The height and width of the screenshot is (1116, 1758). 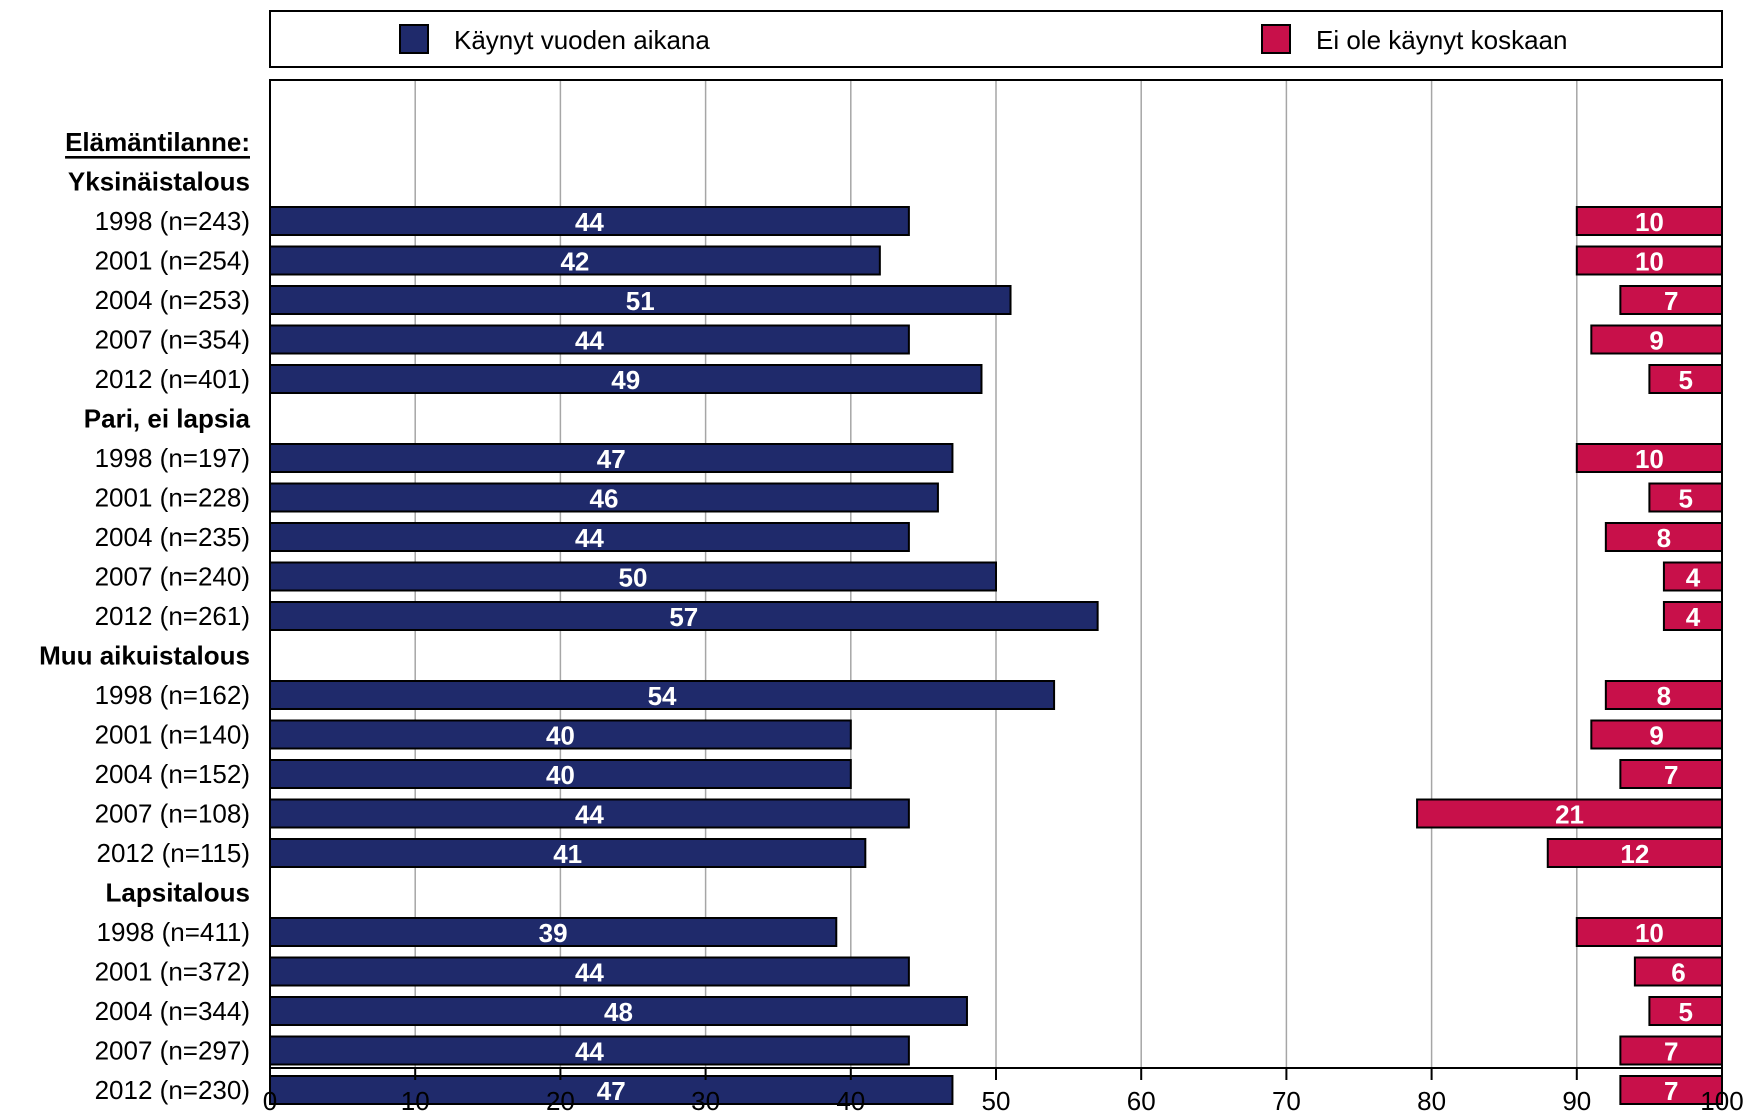 I want to click on row-label-1-1: 2001 (n=228), so click(x=172, y=498).